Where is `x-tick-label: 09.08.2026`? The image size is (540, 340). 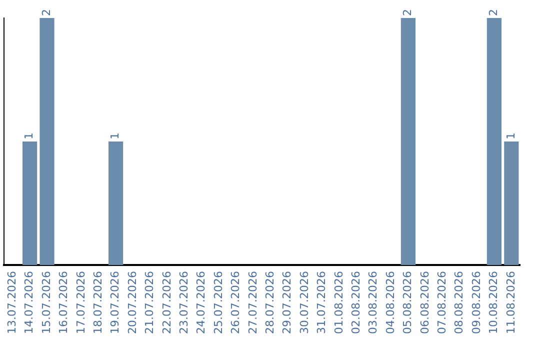 x-tick-label: 09.08.2026 is located at coordinates (476, 302).